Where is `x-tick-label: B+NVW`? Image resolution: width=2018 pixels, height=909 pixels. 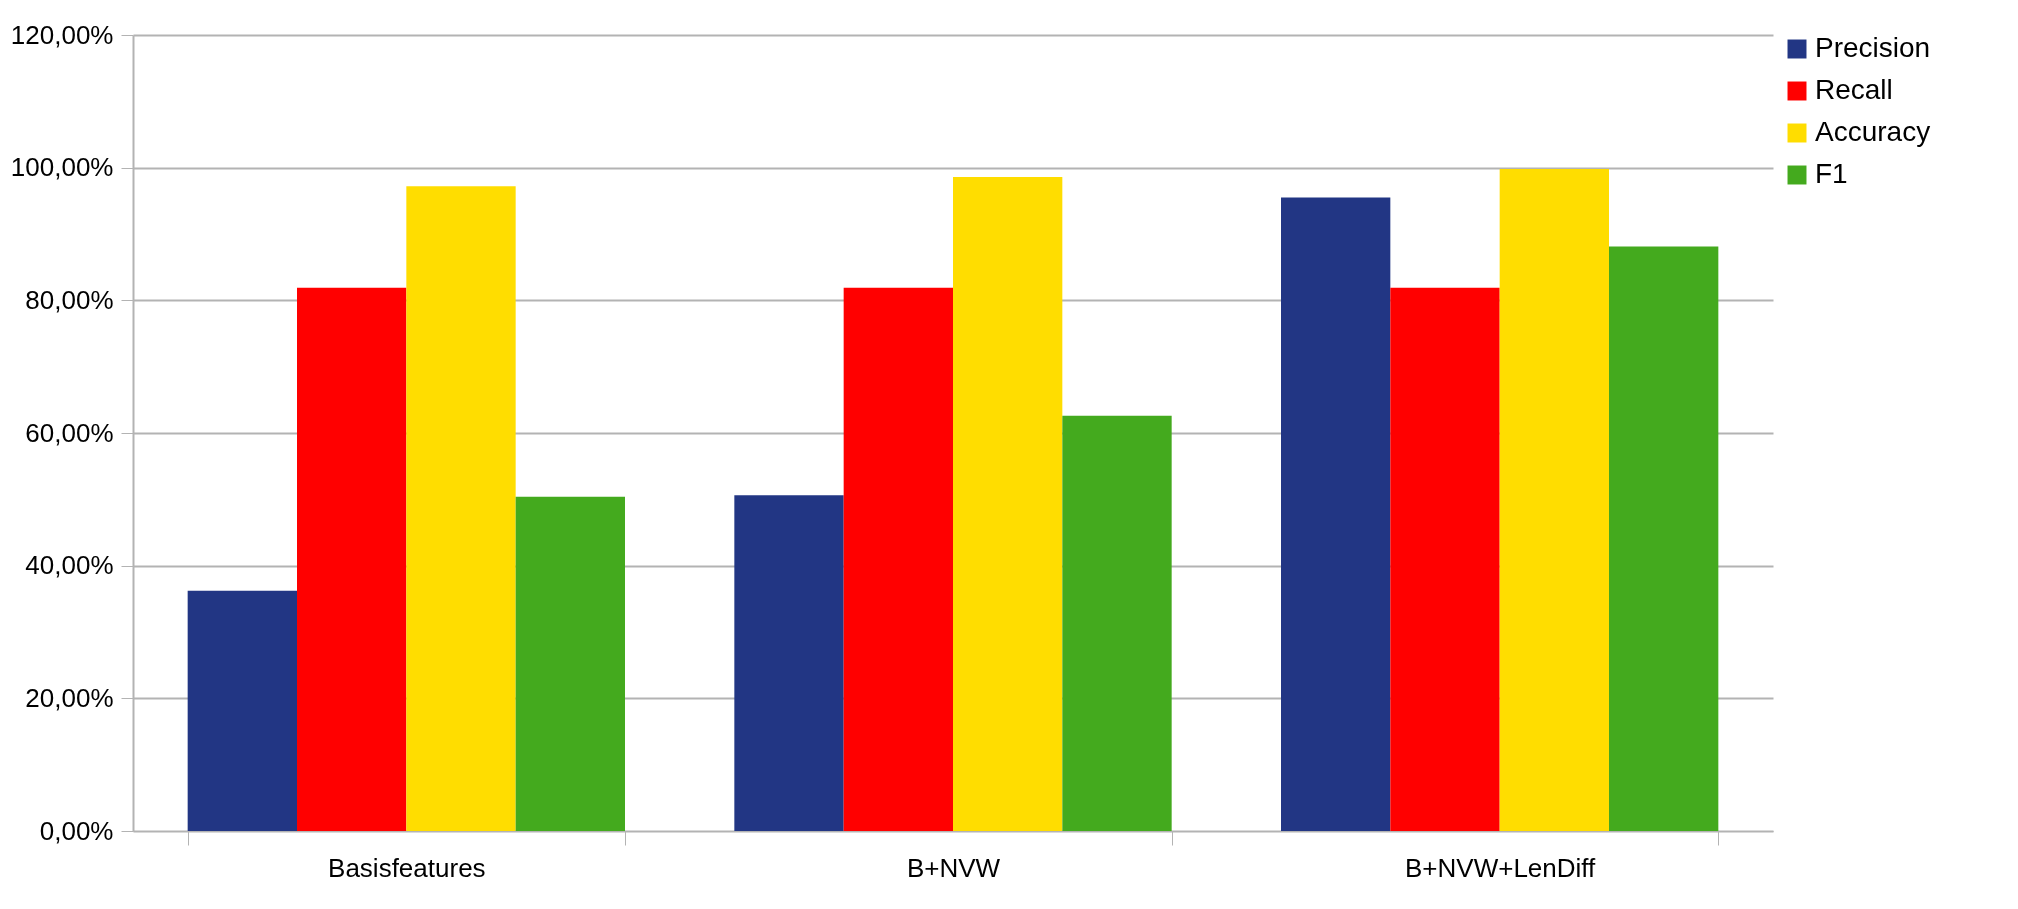 x-tick-label: B+NVW is located at coordinates (953, 867).